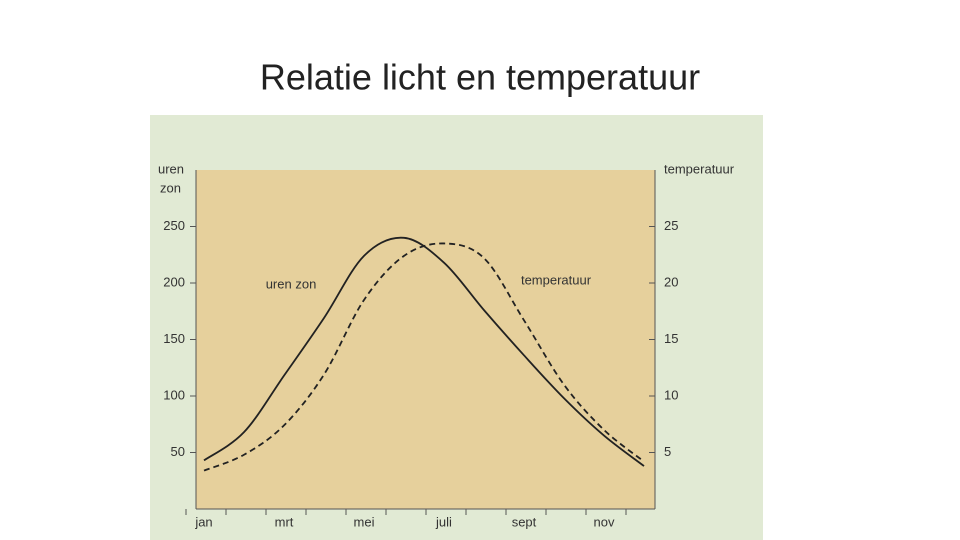 Image resolution: width=960 pixels, height=540 pixels. Describe the element at coordinates (671, 281) in the screenshot. I see `y2-tick-label: 20` at that location.